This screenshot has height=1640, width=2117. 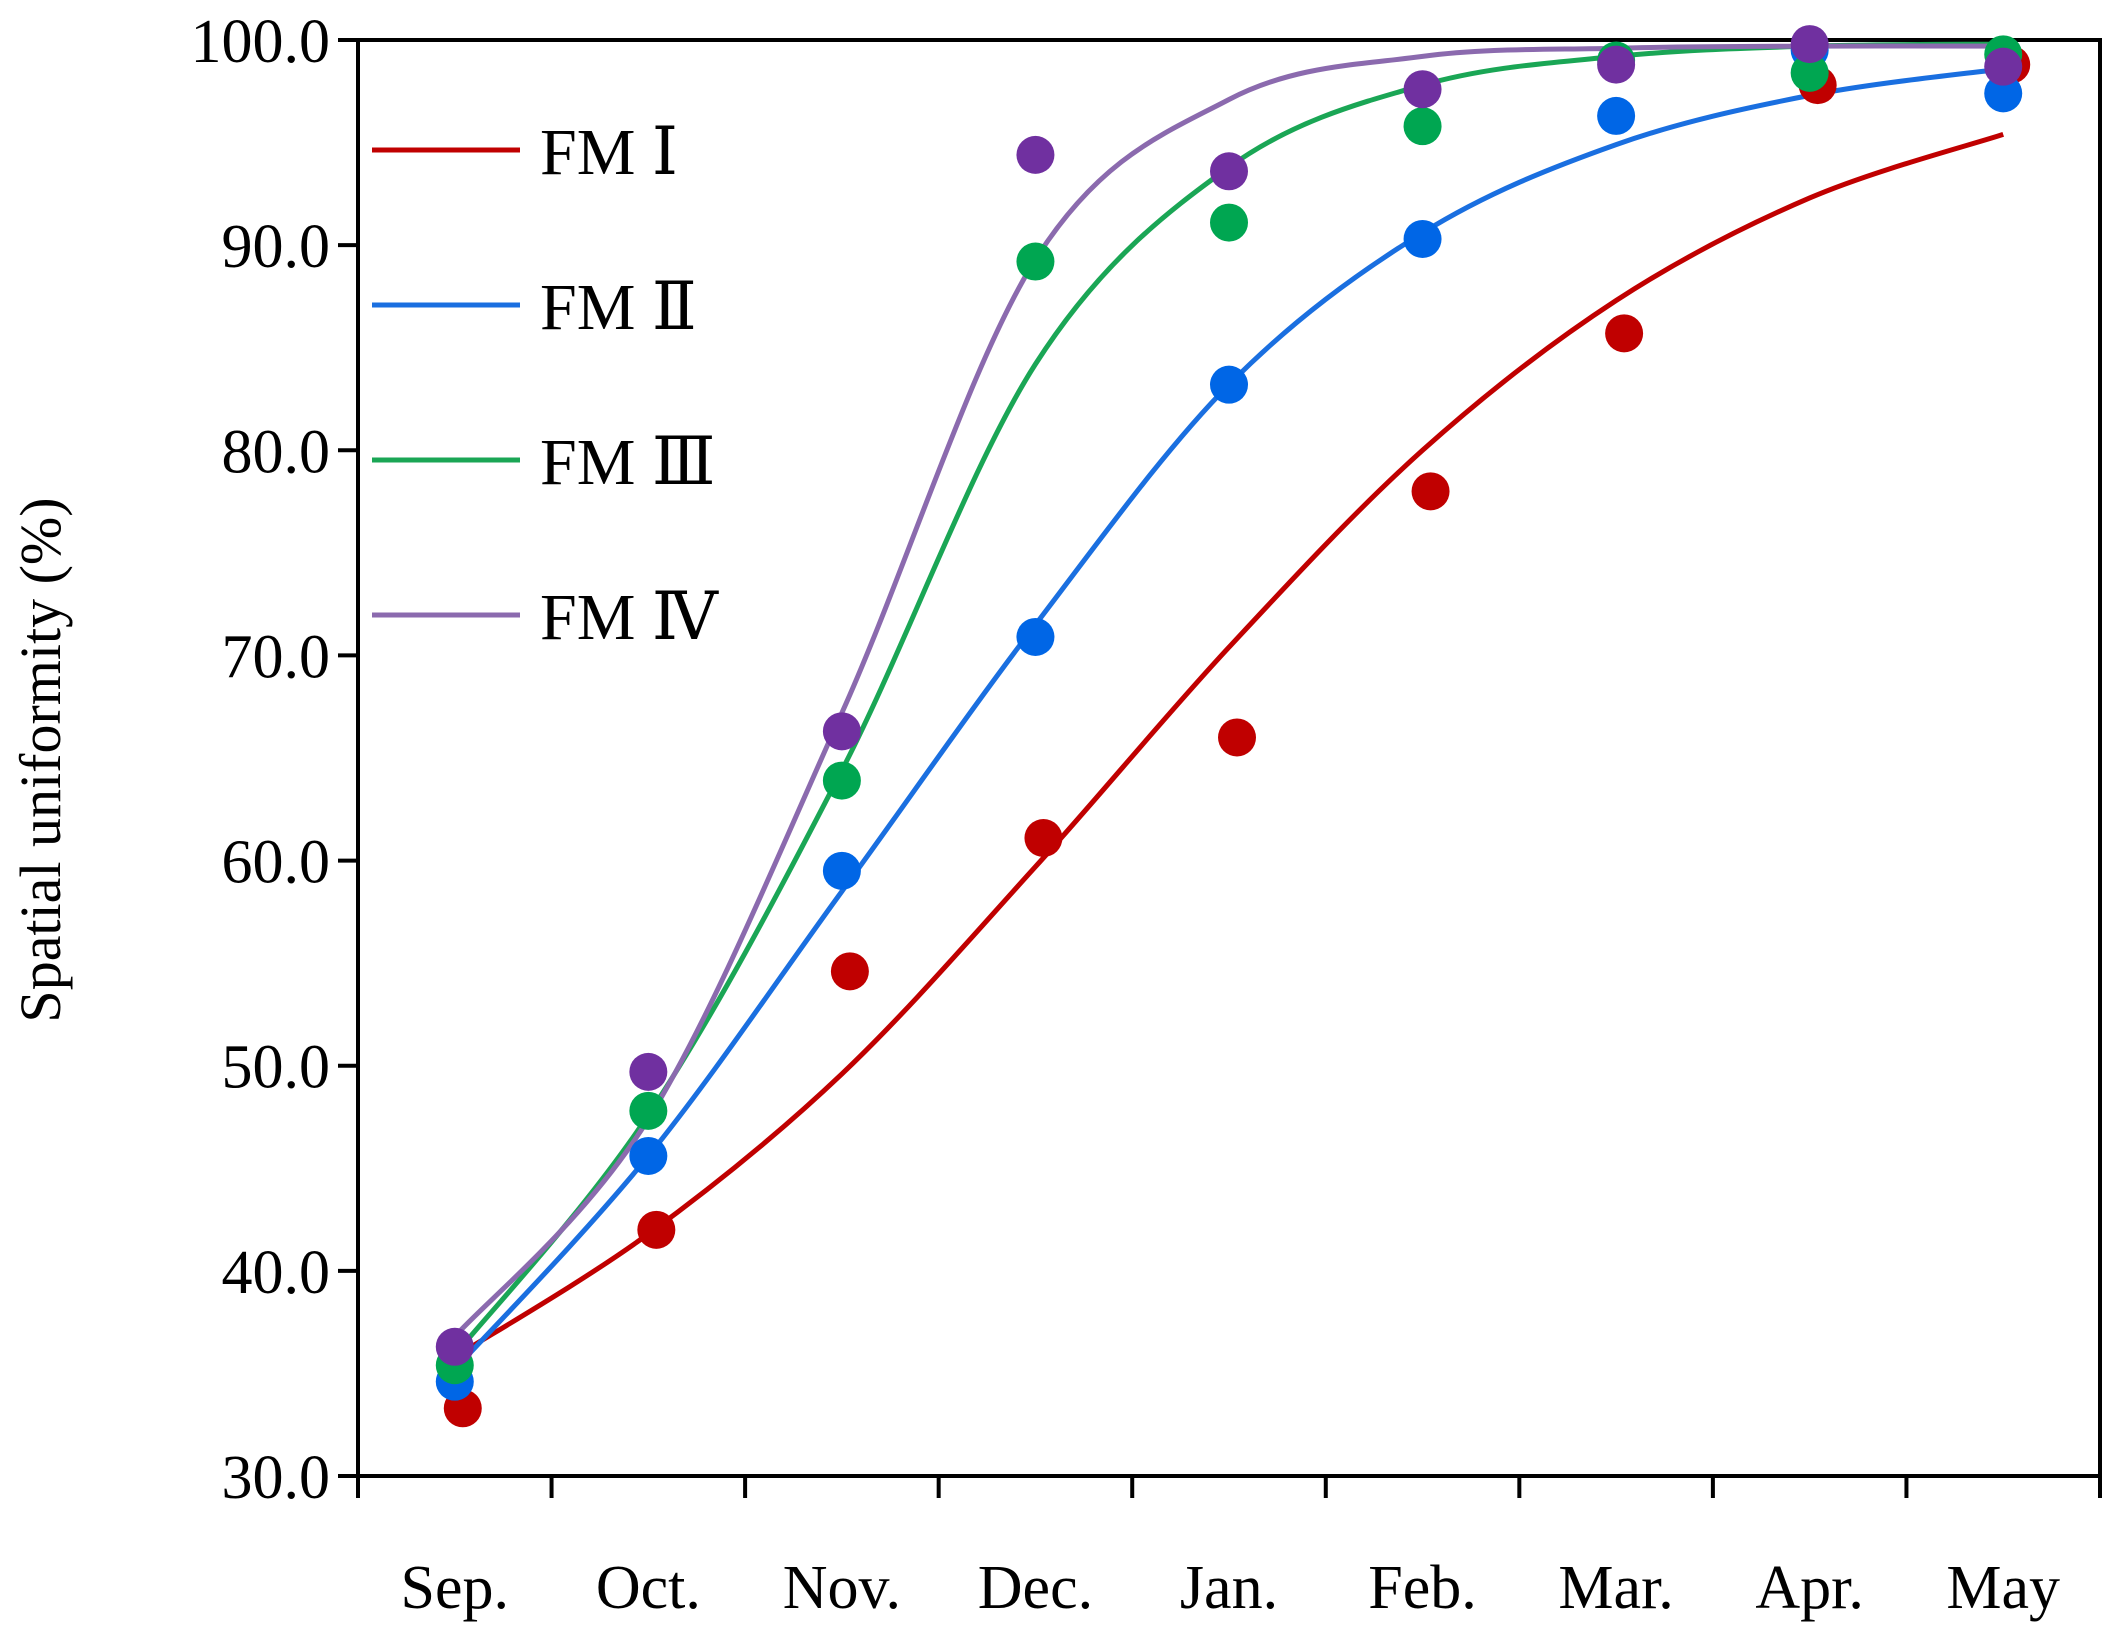 I want to click on y-tick-label: 70.0, so click(x=276, y=657).